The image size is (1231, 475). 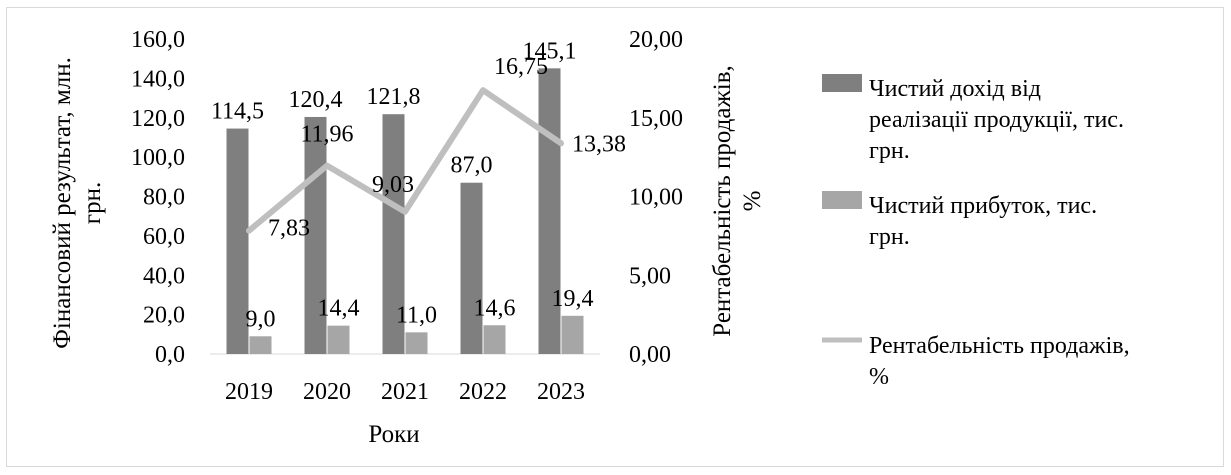 I want to click on margin-data-label: 16,75, so click(x=521, y=67).